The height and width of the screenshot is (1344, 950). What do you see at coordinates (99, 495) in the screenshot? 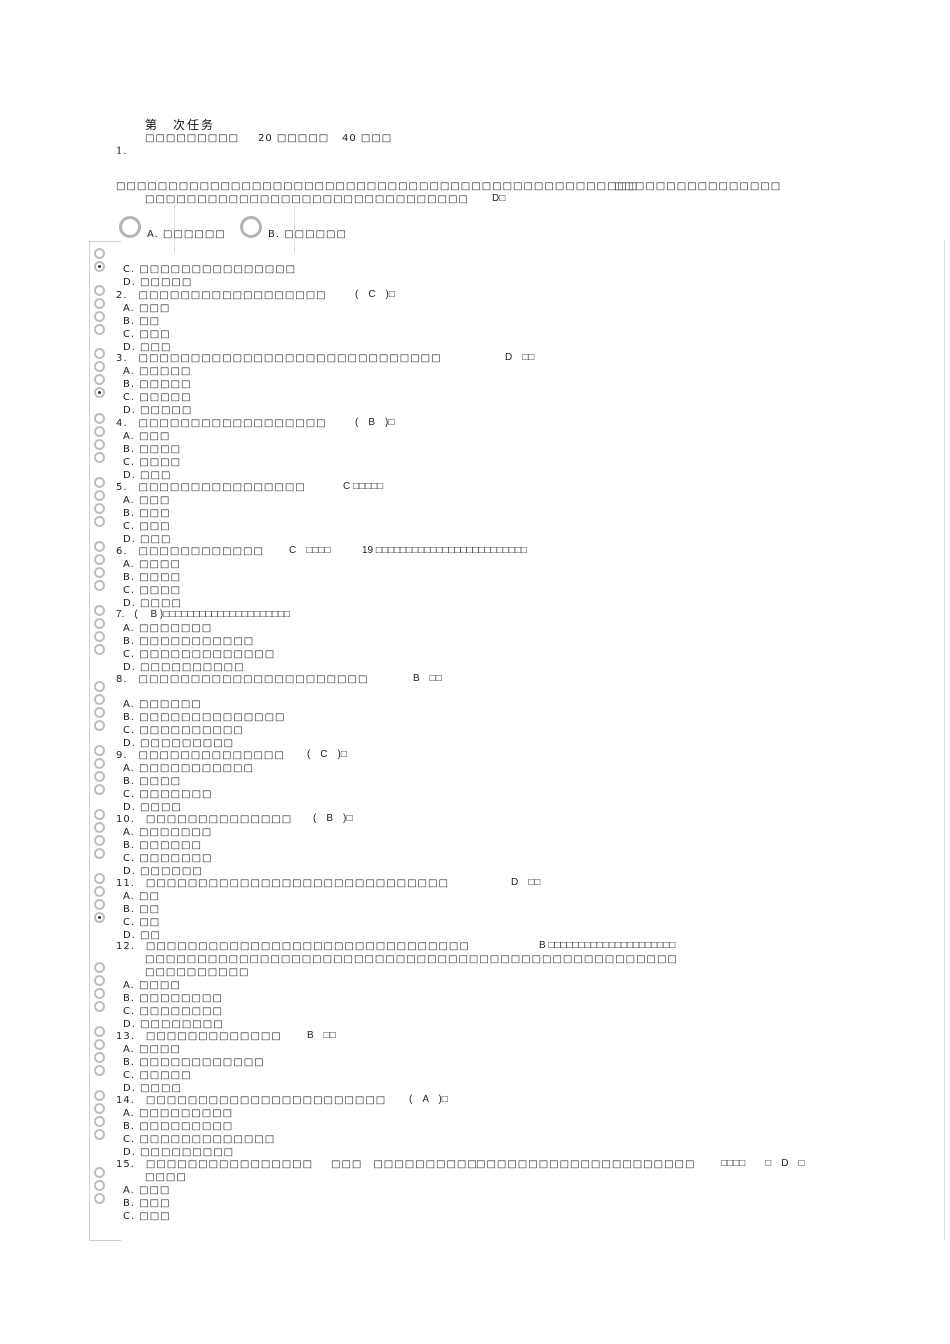
I see `q5-radio-b` at bounding box center [99, 495].